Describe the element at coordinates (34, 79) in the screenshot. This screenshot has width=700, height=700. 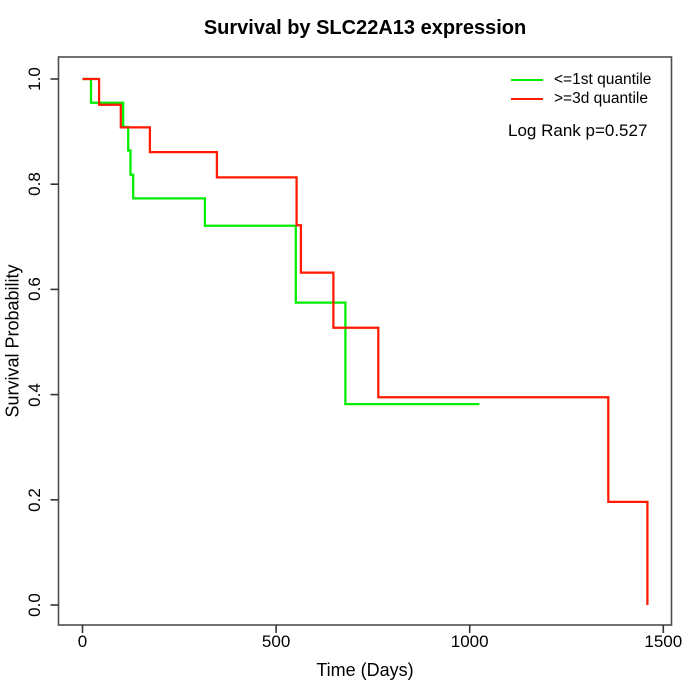
I see `y-tick-label: 1.0` at that location.